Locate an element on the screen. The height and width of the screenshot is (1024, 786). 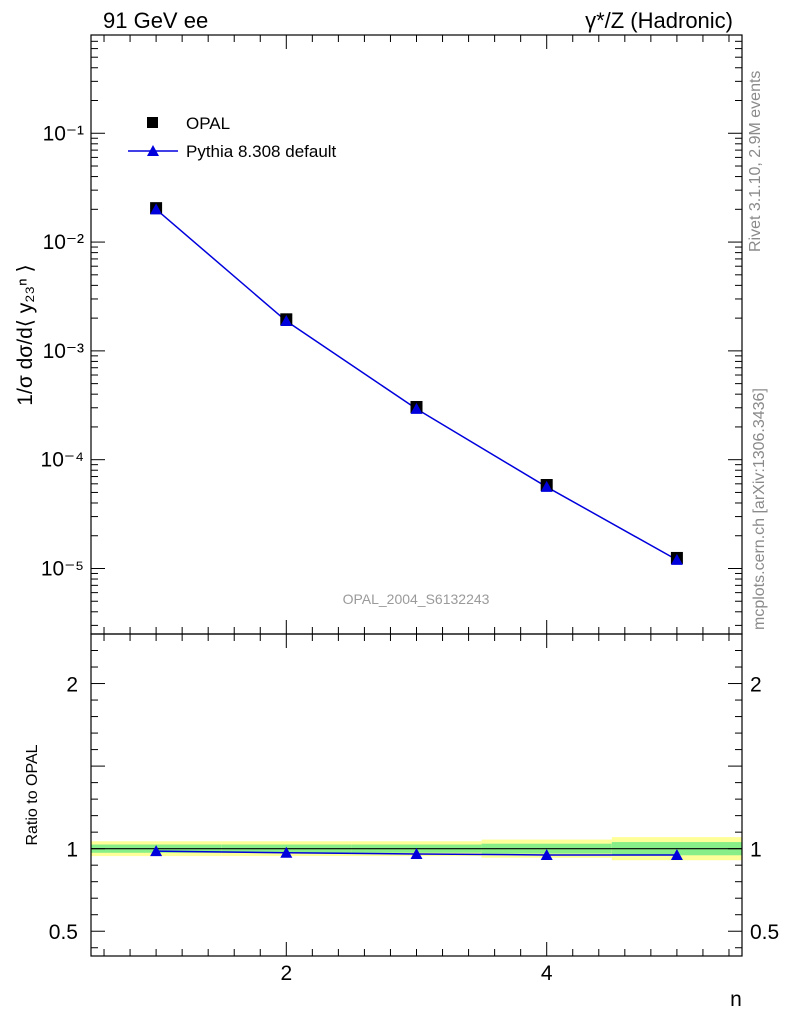
x-axis-title: n is located at coordinates (736, 999).